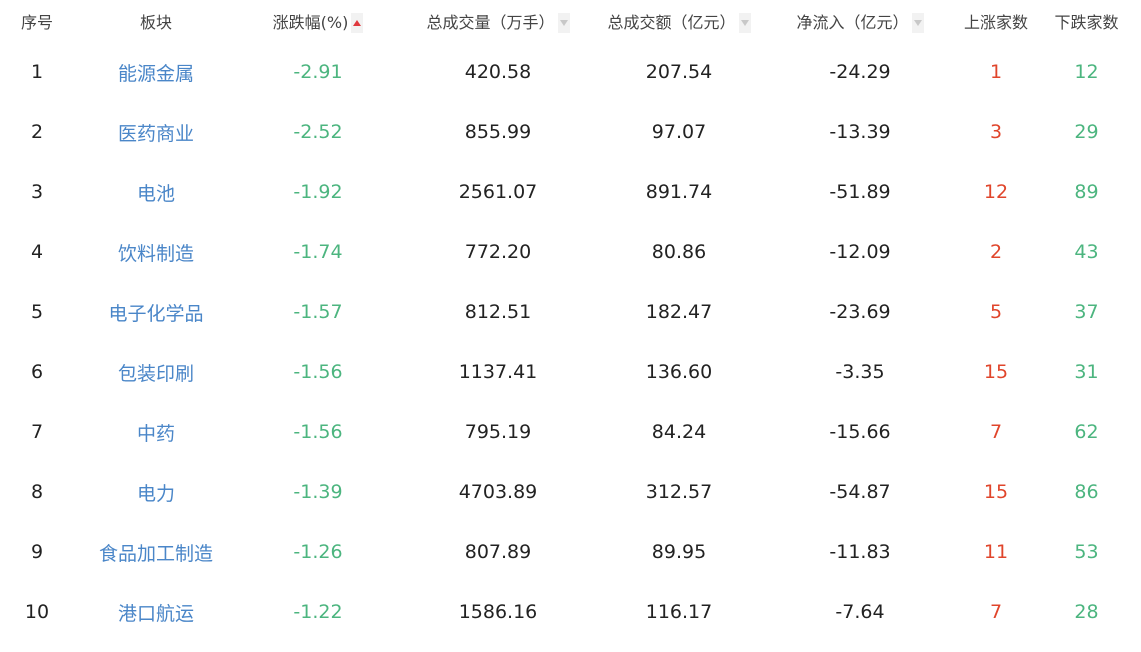  What do you see at coordinates (679, 21) in the screenshot?
I see `header-turnover: 总成交额（亿元）` at bounding box center [679, 21].